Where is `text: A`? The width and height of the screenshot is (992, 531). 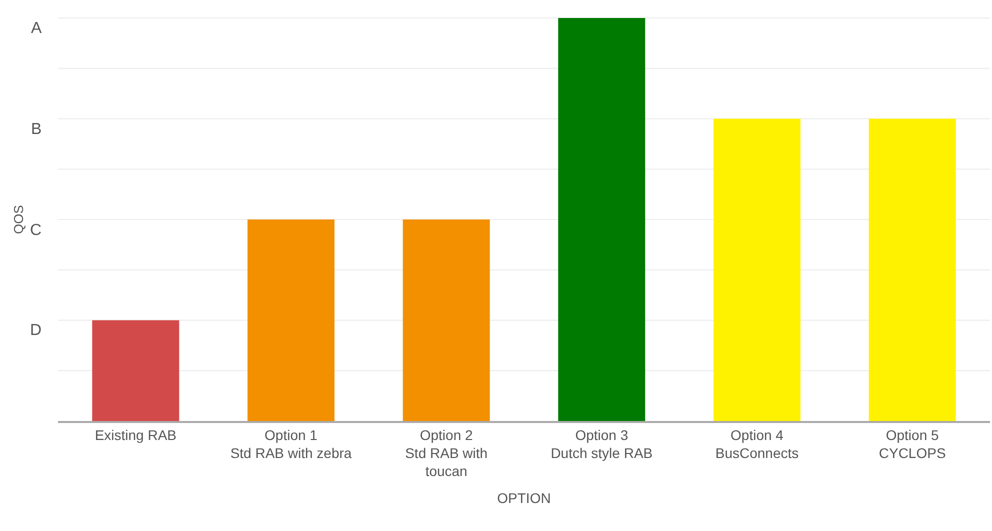 text: A is located at coordinates (36, 28).